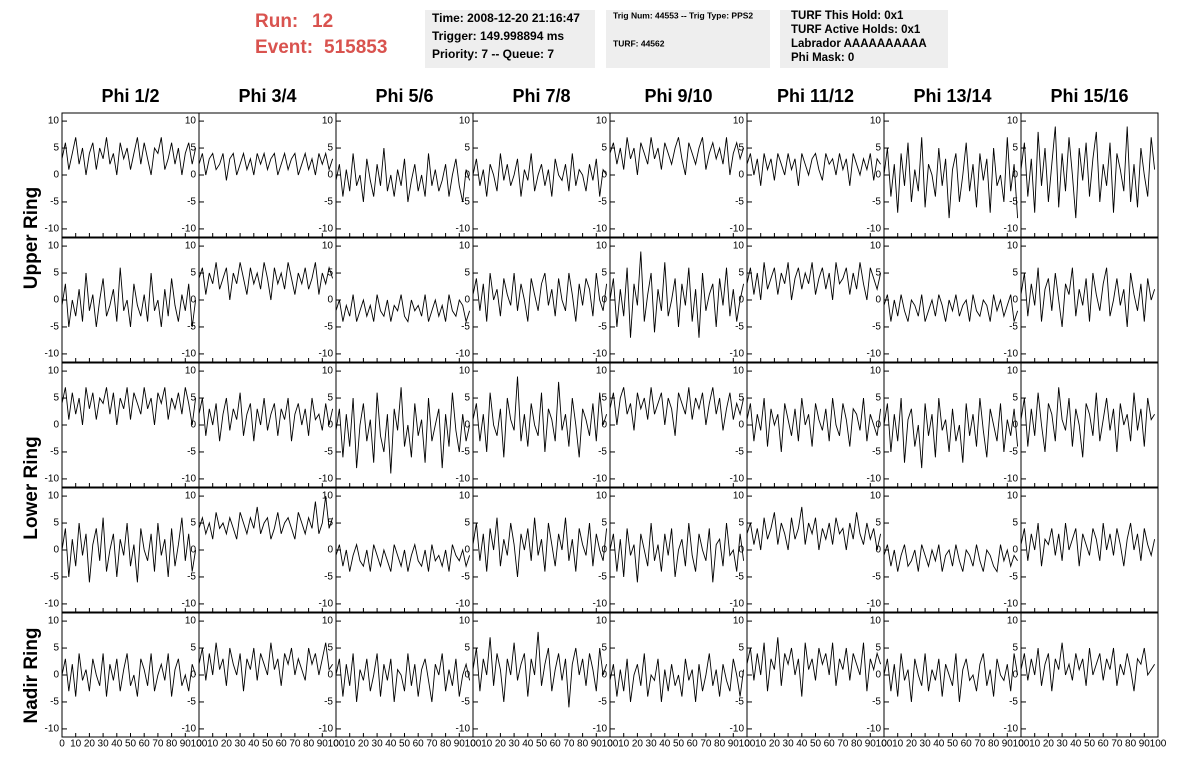 The height and width of the screenshot is (772, 1196). I want to click on column-title: Phi 1/2, so click(130, 96).